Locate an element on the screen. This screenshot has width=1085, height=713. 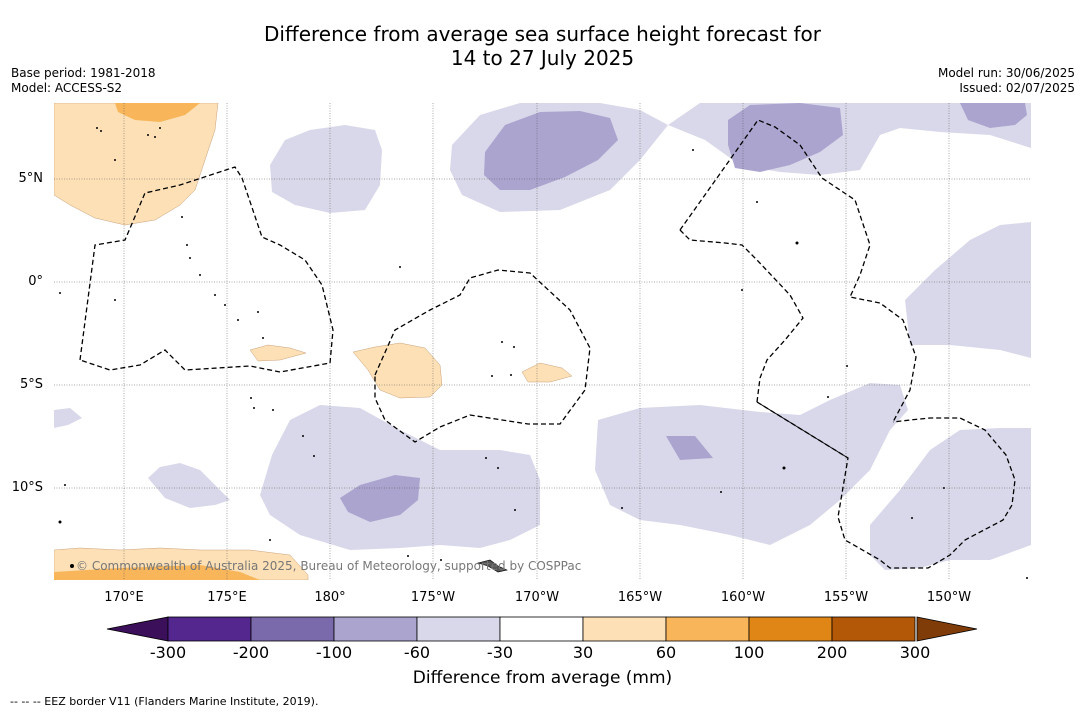
colorbar-title: Difference from average (mm) is located at coordinates (542, 678).